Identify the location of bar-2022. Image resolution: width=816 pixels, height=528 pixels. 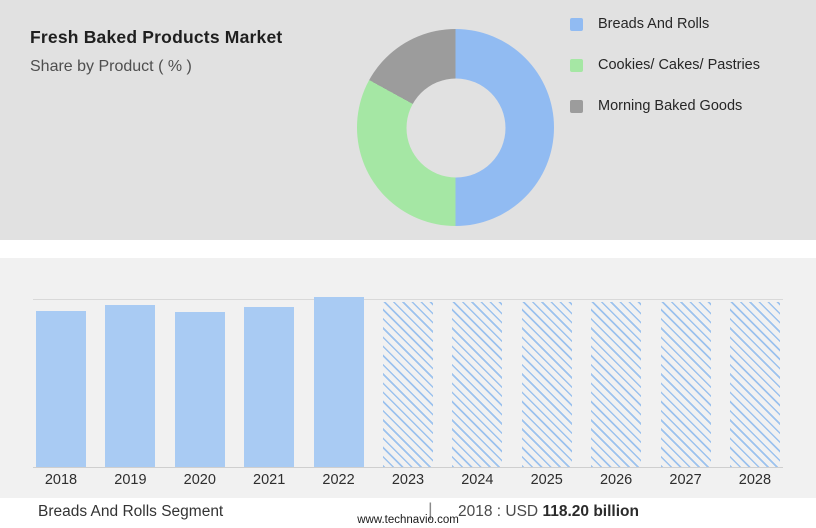
(338, 382).